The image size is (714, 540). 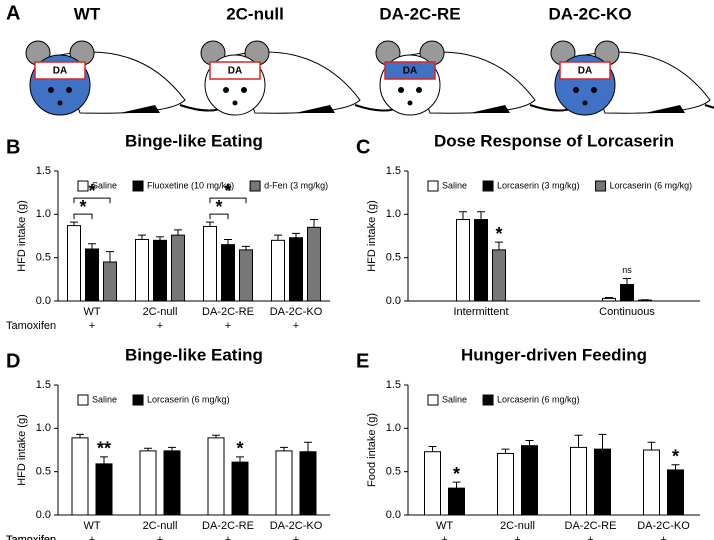 I want to click on legend-label: Lorcaserin (6 mg/kg), so click(x=188, y=399).